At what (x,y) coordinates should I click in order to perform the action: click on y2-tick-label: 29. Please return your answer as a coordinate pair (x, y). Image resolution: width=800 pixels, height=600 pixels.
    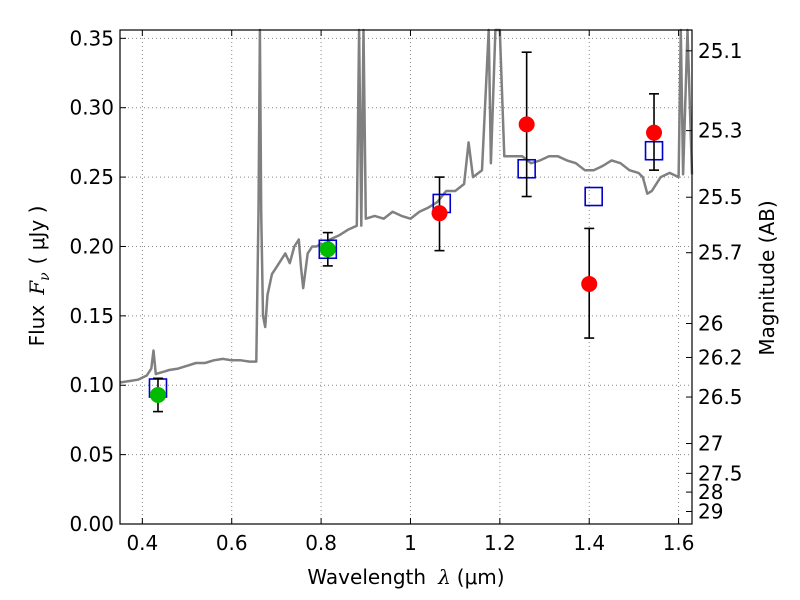
    Looking at the image, I should click on (710, 512).